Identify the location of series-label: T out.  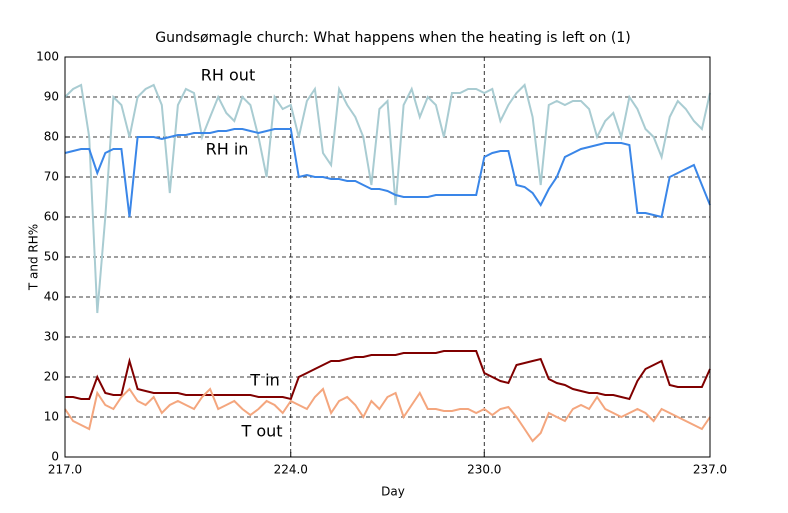
(261, 431).